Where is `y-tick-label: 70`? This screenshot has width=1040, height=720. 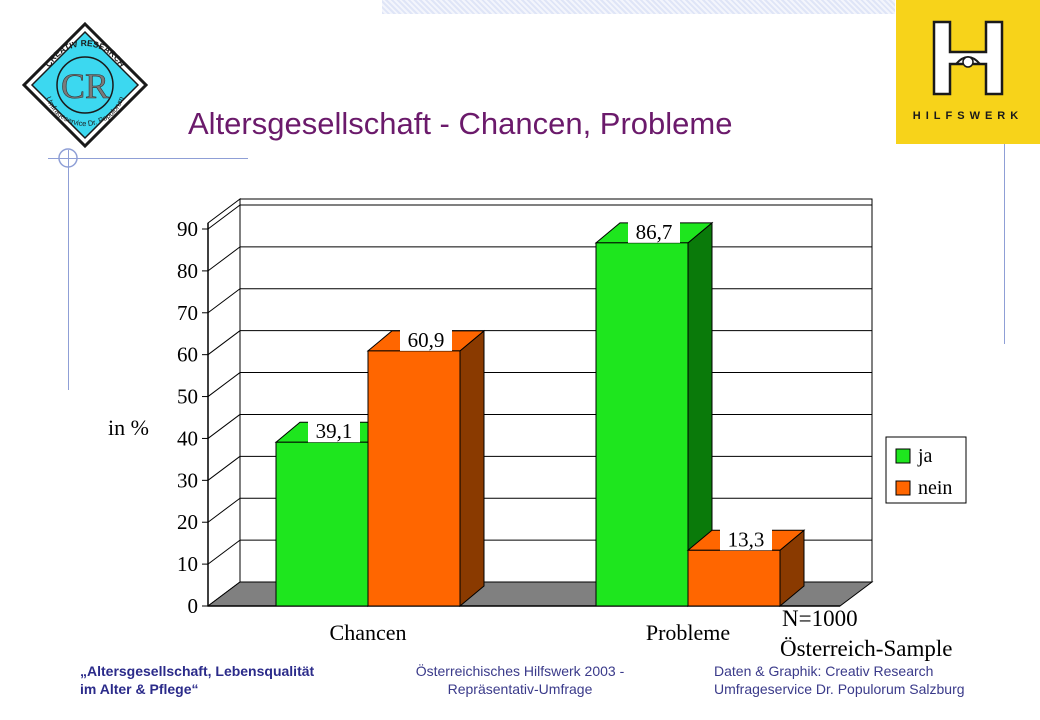 y-tick-label: 70 is located at coordinates (187, 313).